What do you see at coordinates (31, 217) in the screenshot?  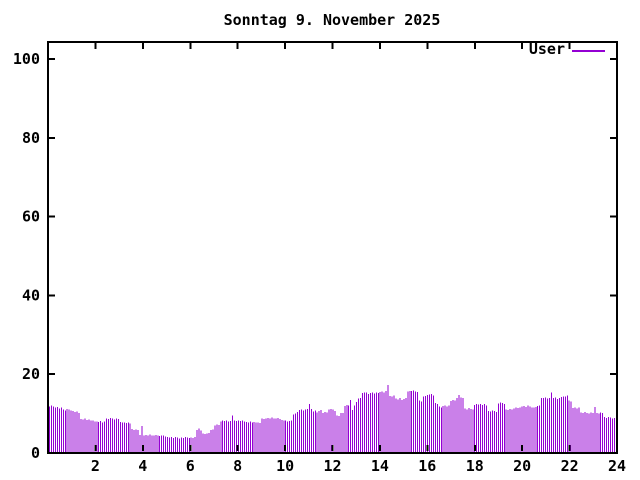 I see `y-tick-label: 60` at bounding box center [31, 217].